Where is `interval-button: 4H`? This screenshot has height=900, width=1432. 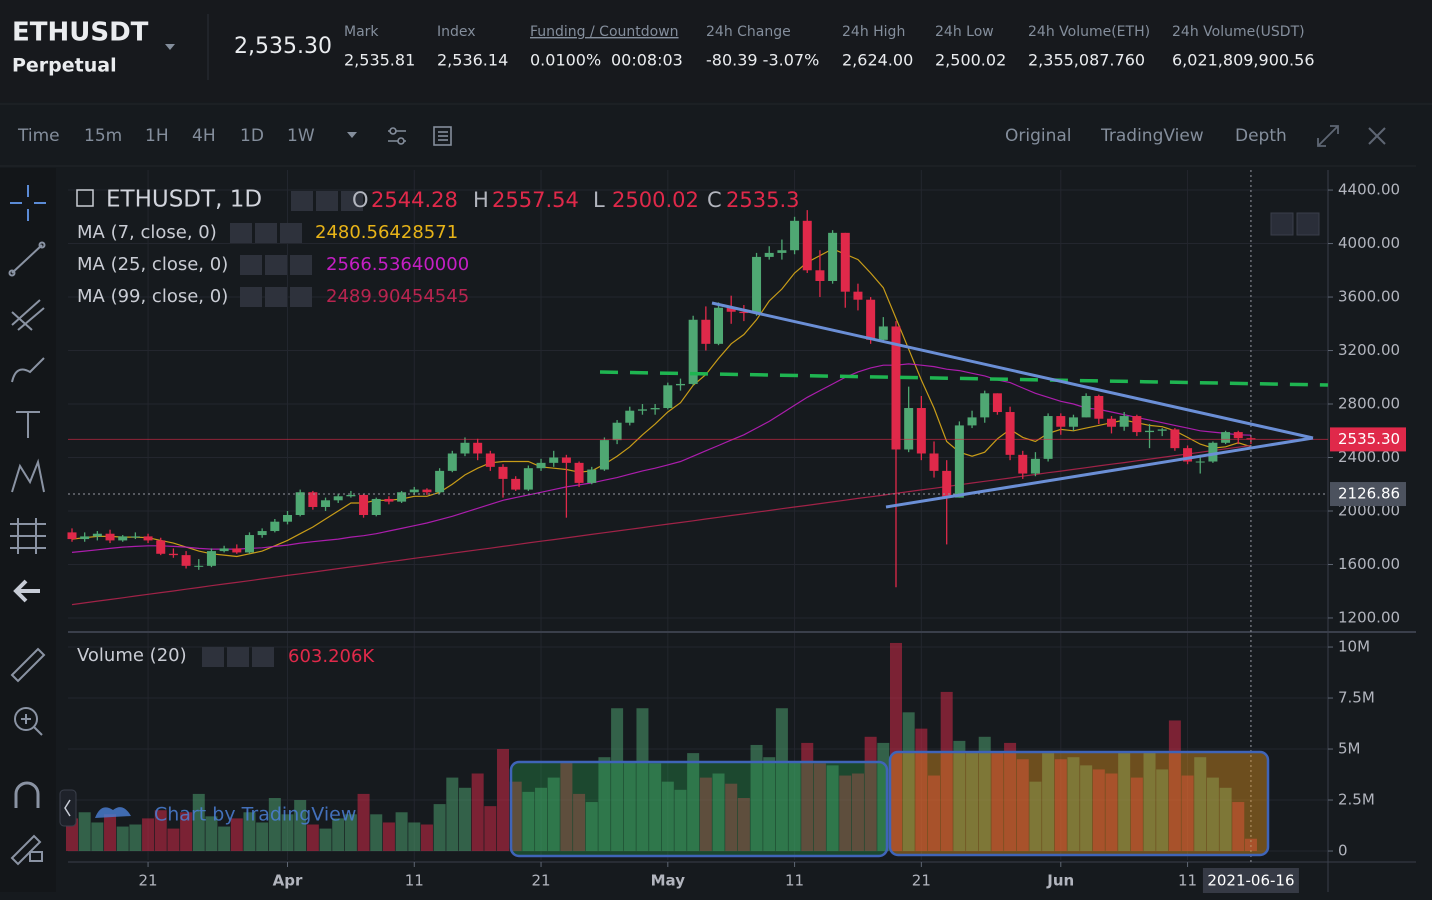 interval-button: 4H is located at coordinates (204, 136).